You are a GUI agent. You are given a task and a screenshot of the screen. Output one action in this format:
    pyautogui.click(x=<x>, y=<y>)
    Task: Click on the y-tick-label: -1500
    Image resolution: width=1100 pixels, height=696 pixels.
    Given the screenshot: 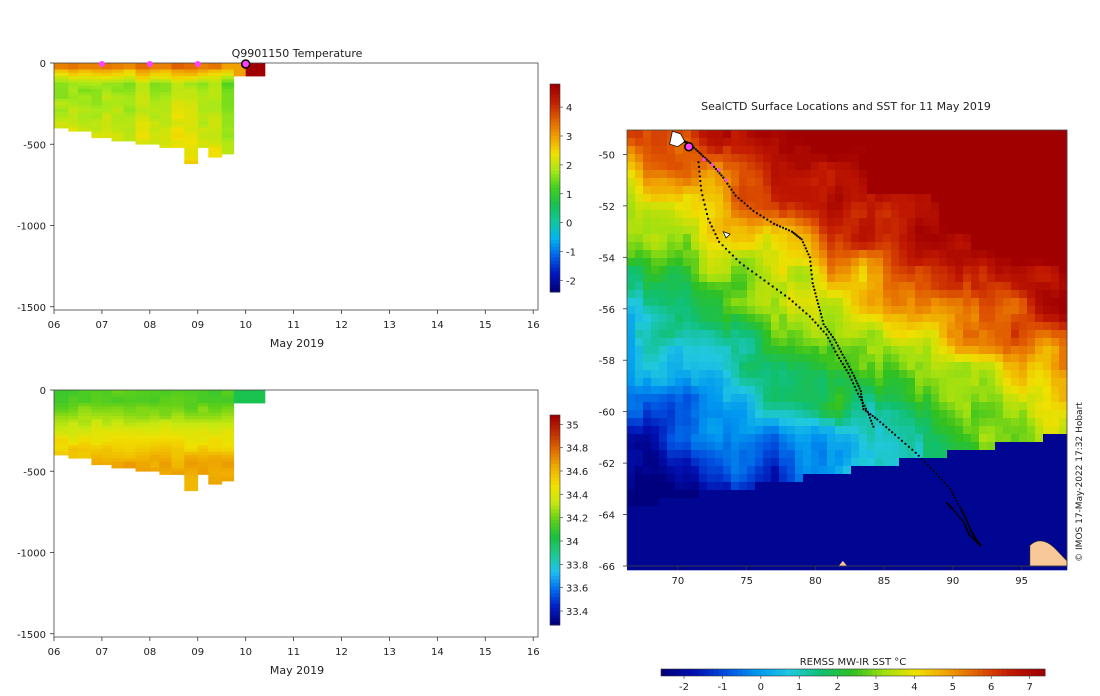 What is the action you would take?
    pyautogui.click(x=31, y=308)
    